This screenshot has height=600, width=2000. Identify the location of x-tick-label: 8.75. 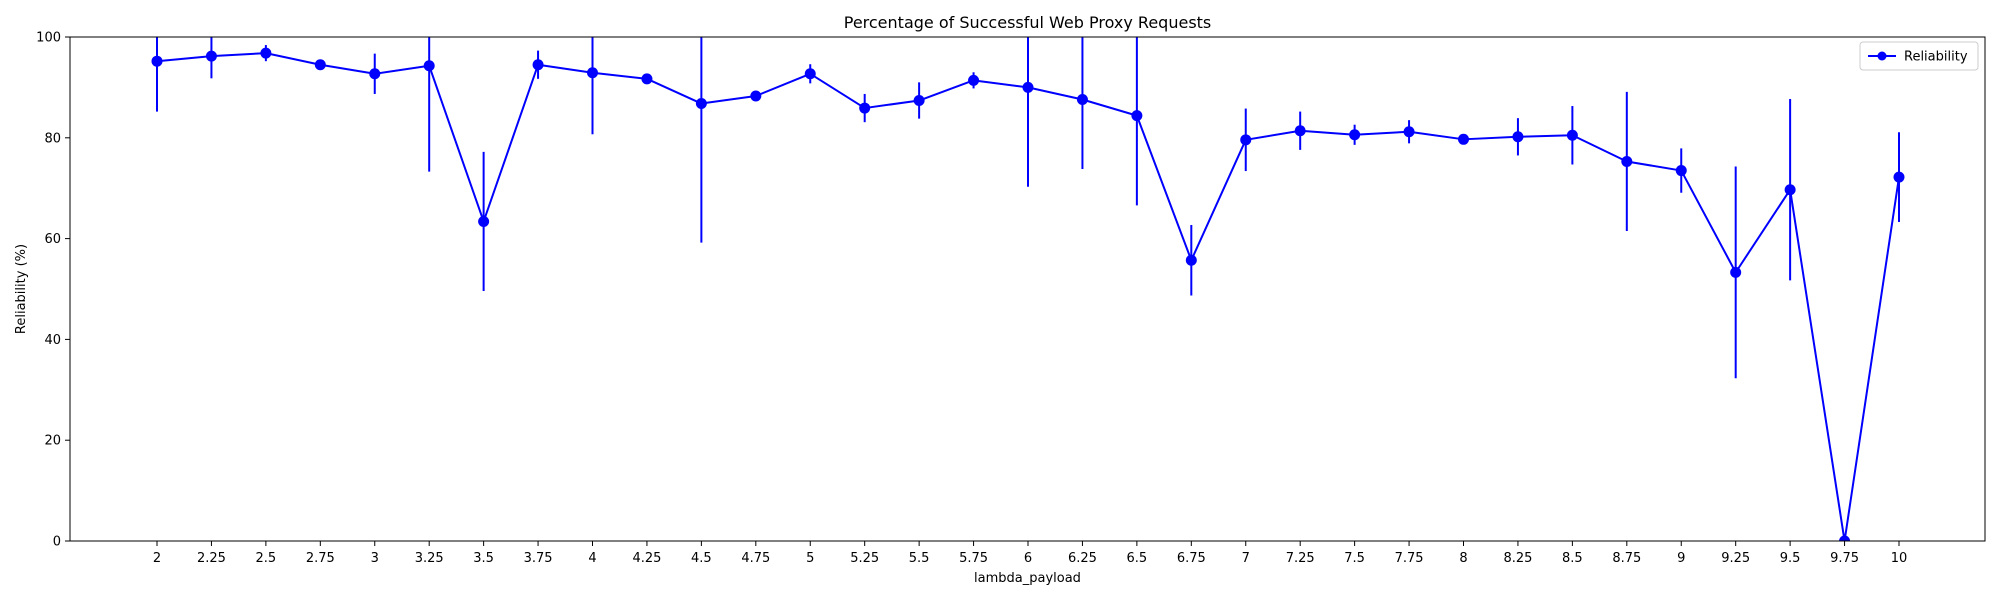
(1626, 558).